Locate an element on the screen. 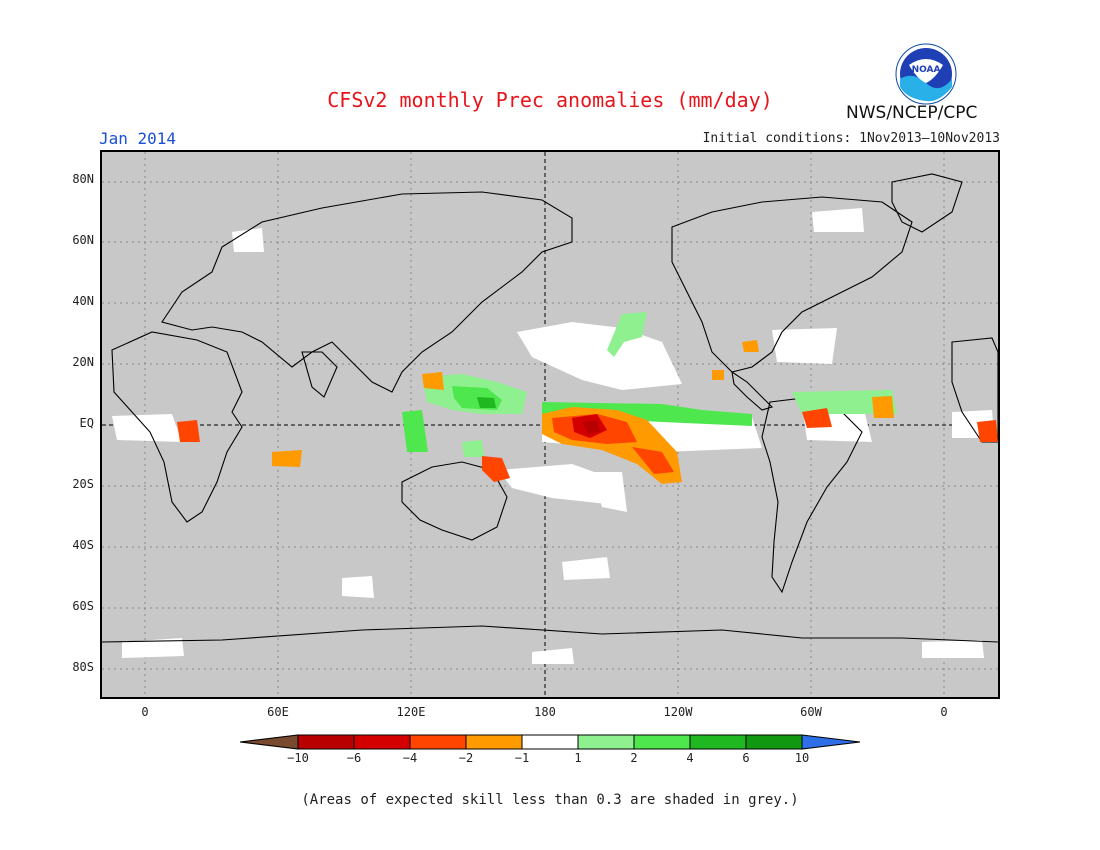  lat-label-40n: 40N is located at coordinates (83, 301).